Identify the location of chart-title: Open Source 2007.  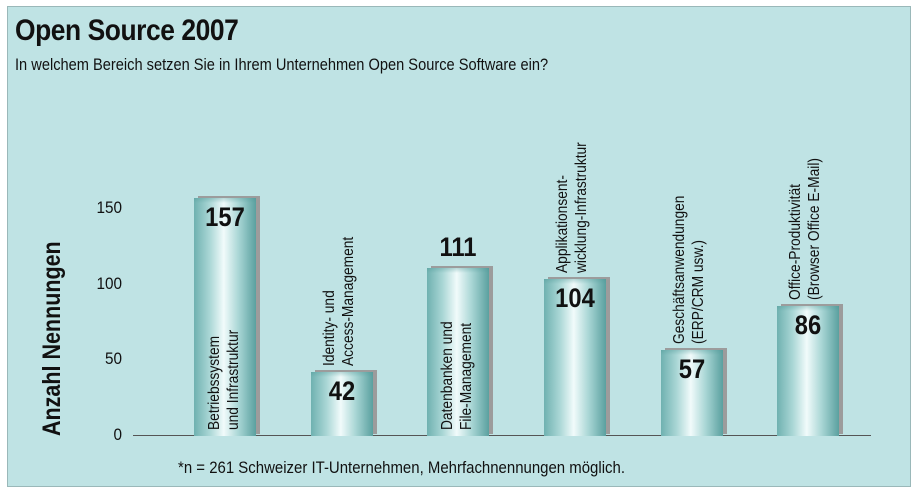
(127, 30).